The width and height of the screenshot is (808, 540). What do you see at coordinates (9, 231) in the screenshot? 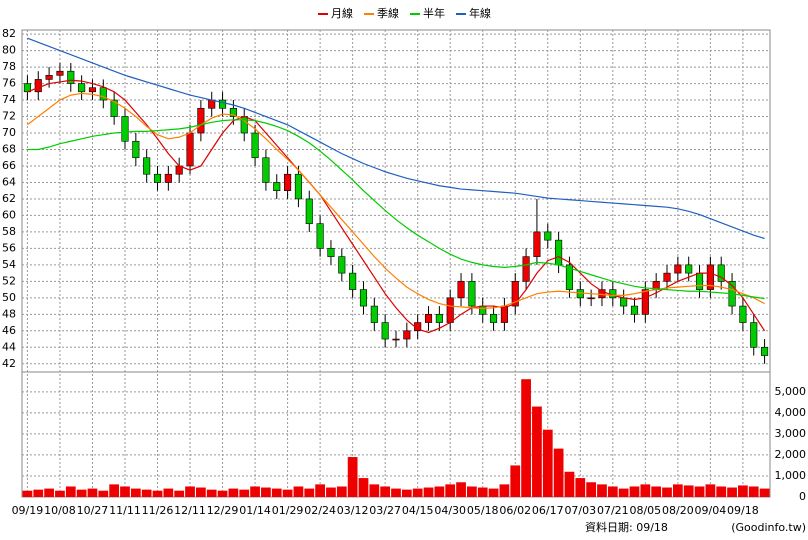
I see `y-tick-label: 58` at bounding box center [9, 231].